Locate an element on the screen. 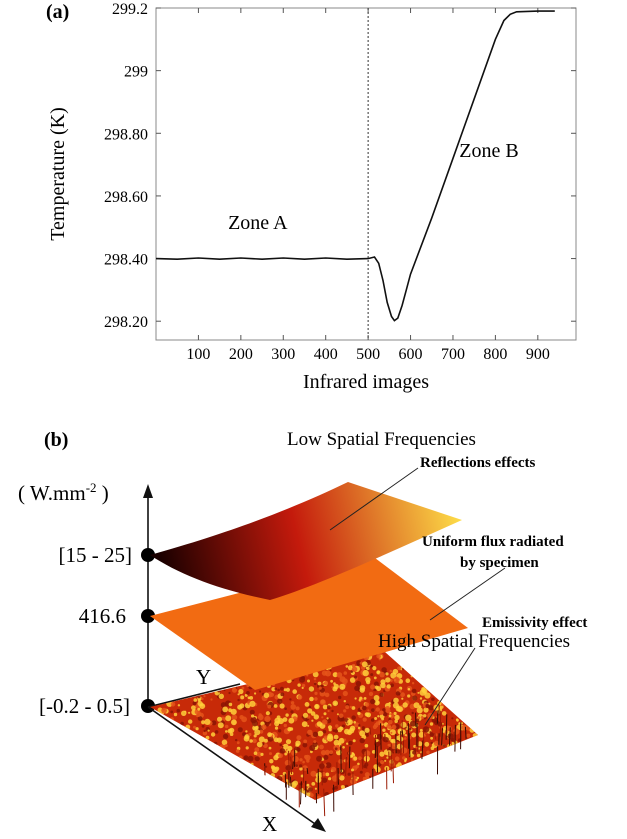 Image resolution: width=627 pixels, height=839 pixels. noise-leader-line is located at coordinates (450, 686).